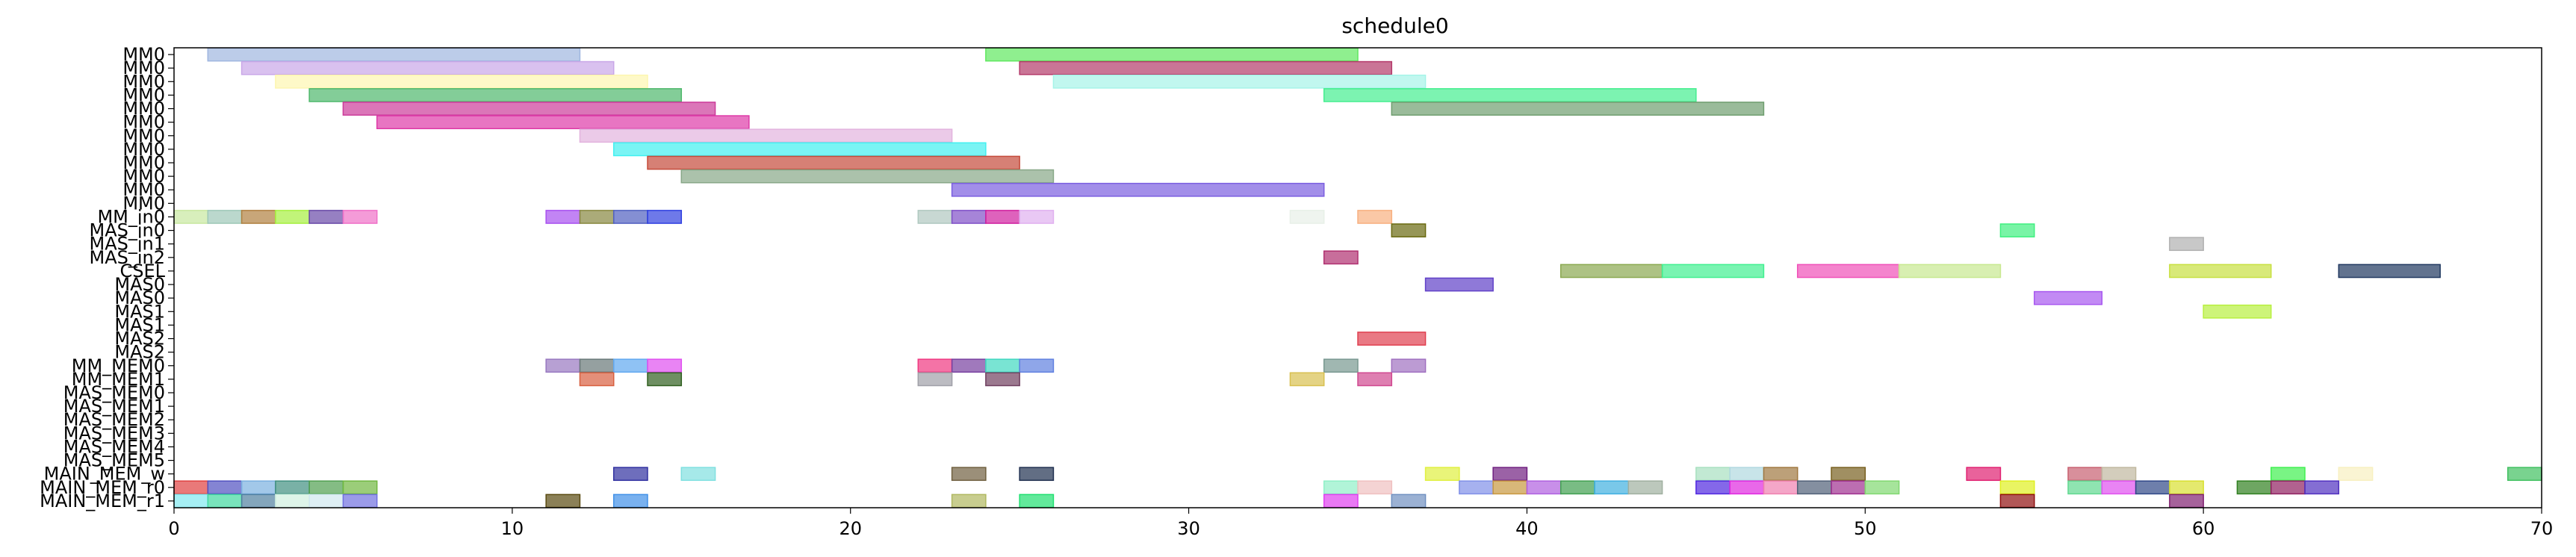  What do you see at coordinates (1361, 523) in the screenshot?
I see `x-axis-ticks: 0 10 20 30 40 50 60 70` at bounding box center [1361, 523].